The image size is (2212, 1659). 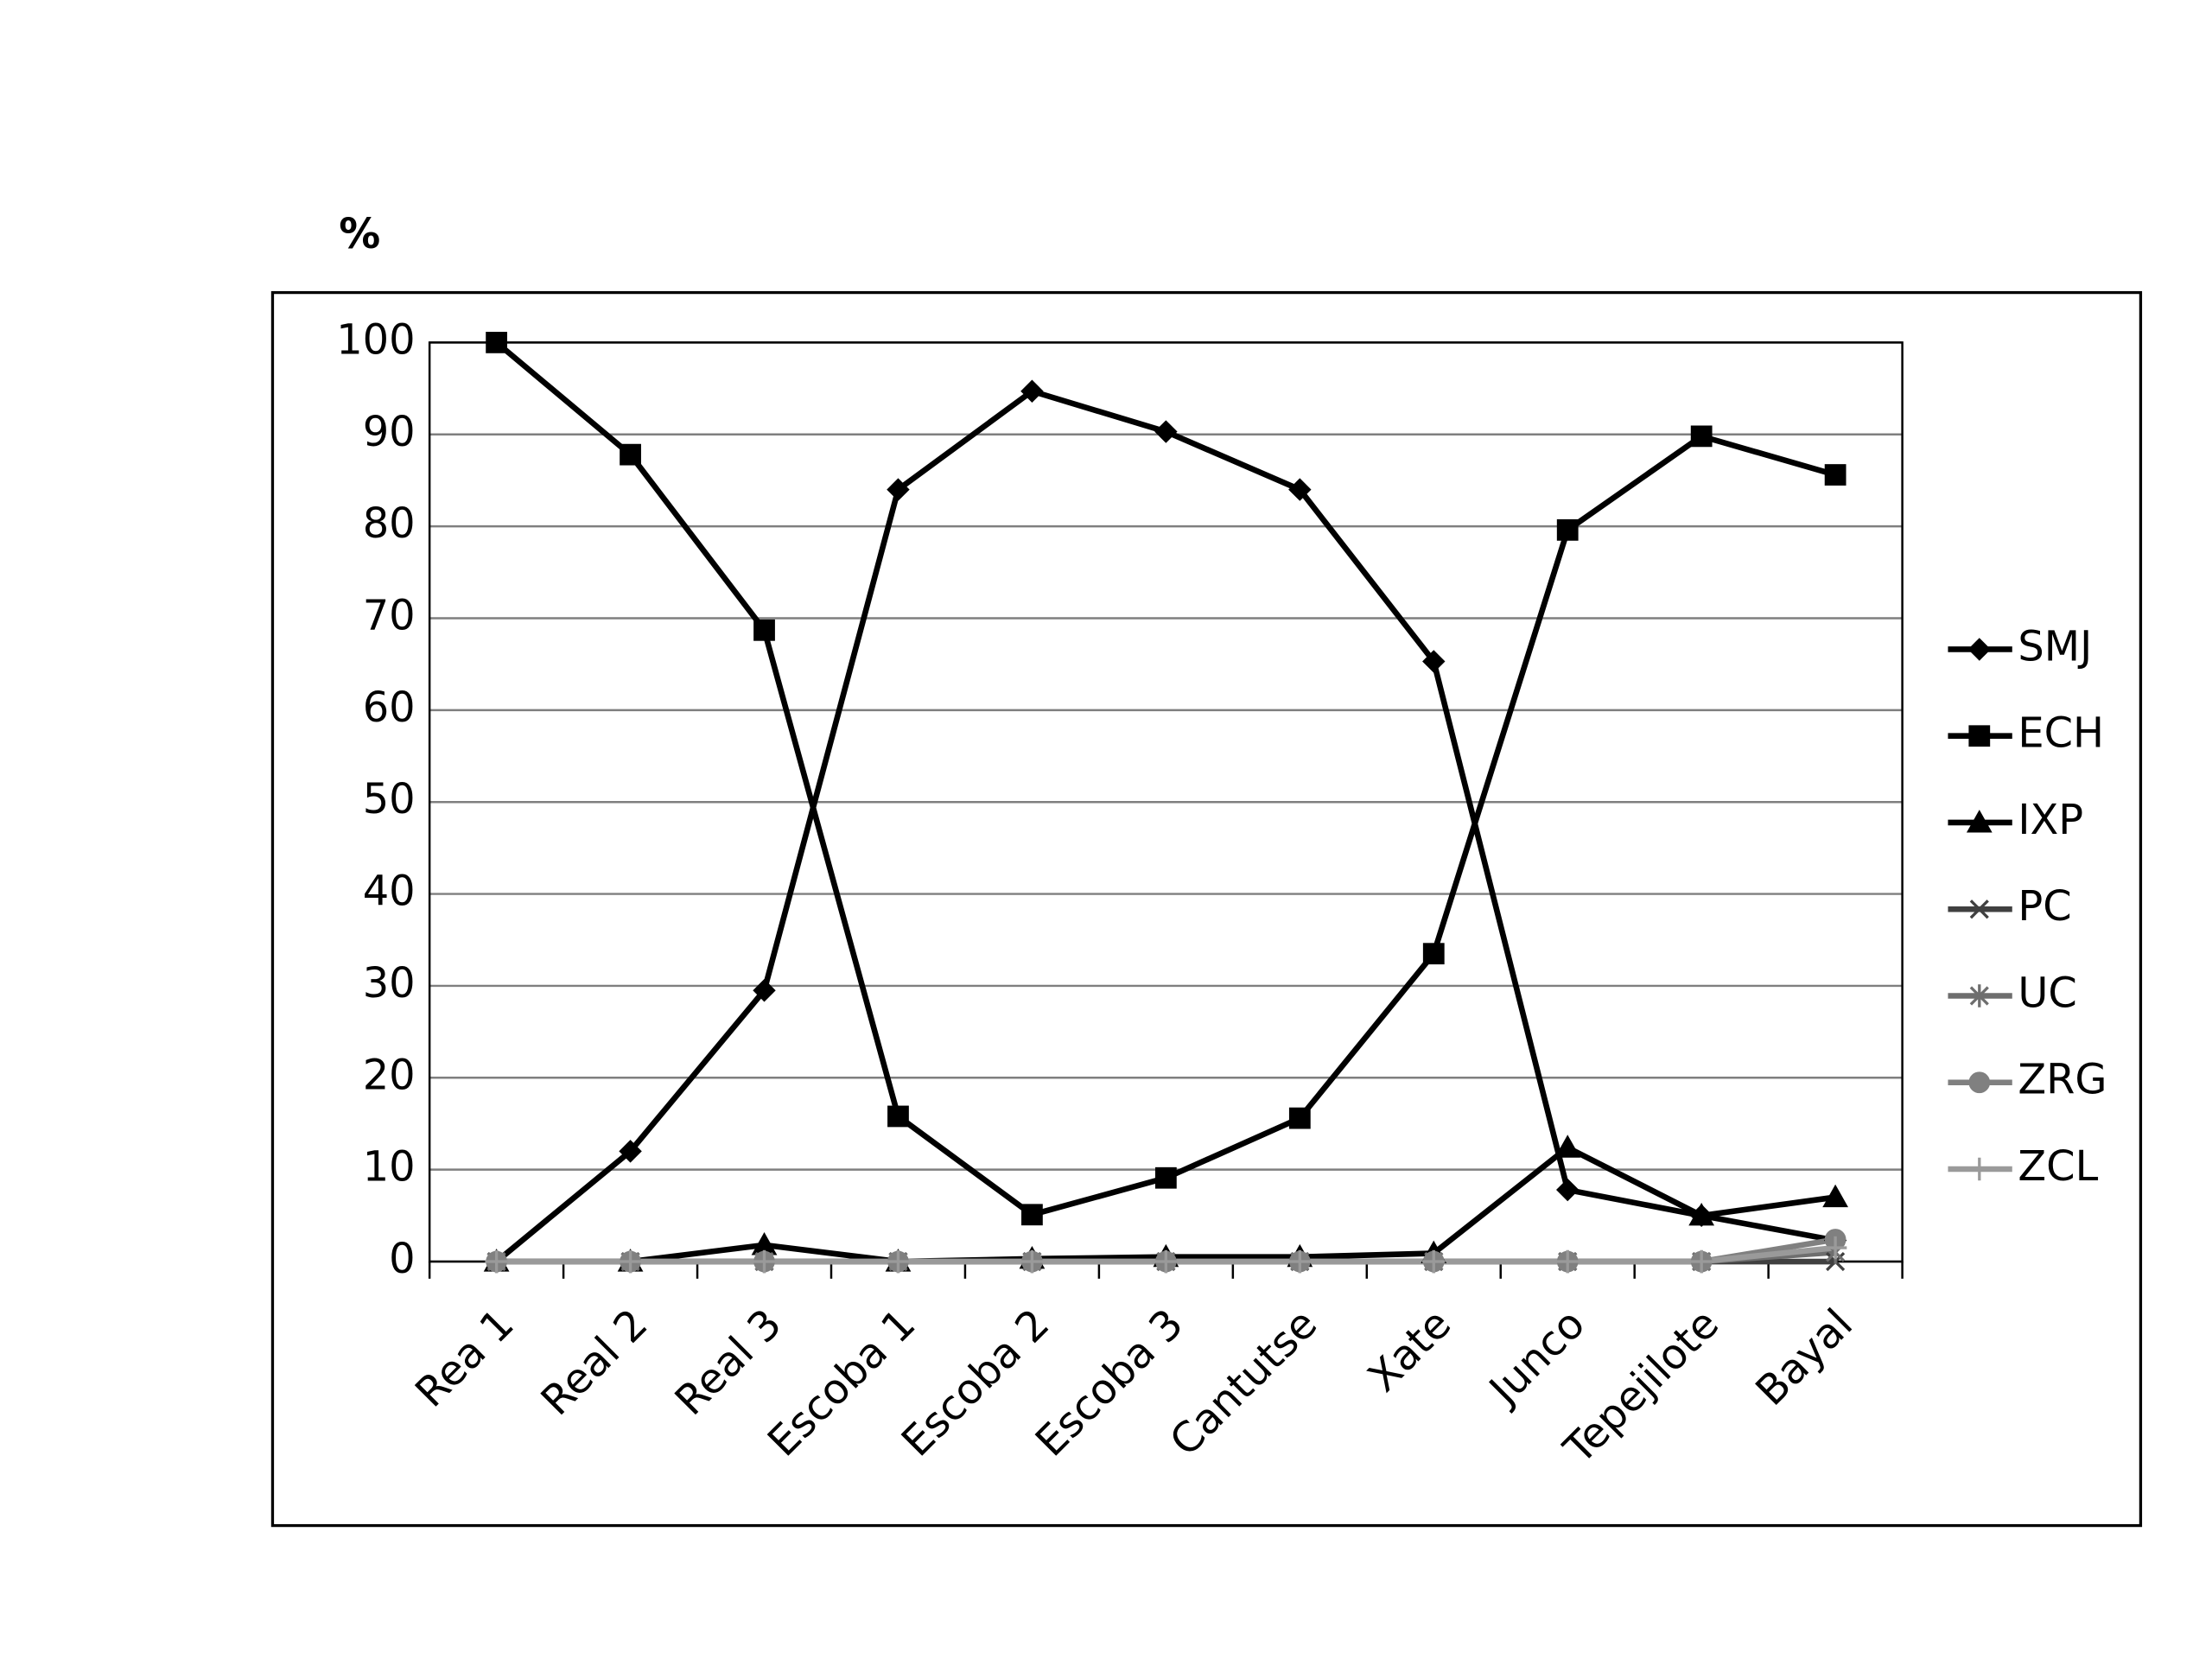 I want to click on y-tick-label: 90, so click(x=389, y=432).